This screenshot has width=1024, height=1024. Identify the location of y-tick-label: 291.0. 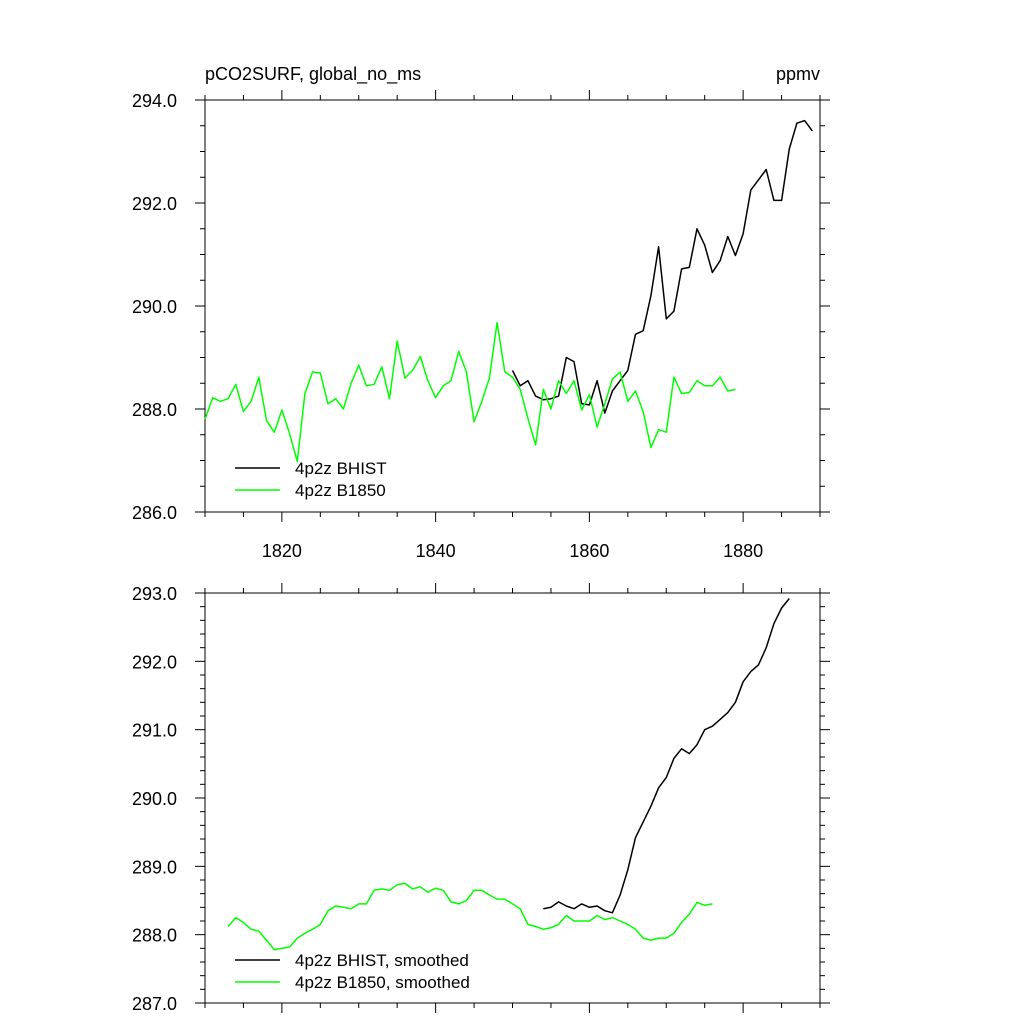
(154, 731).